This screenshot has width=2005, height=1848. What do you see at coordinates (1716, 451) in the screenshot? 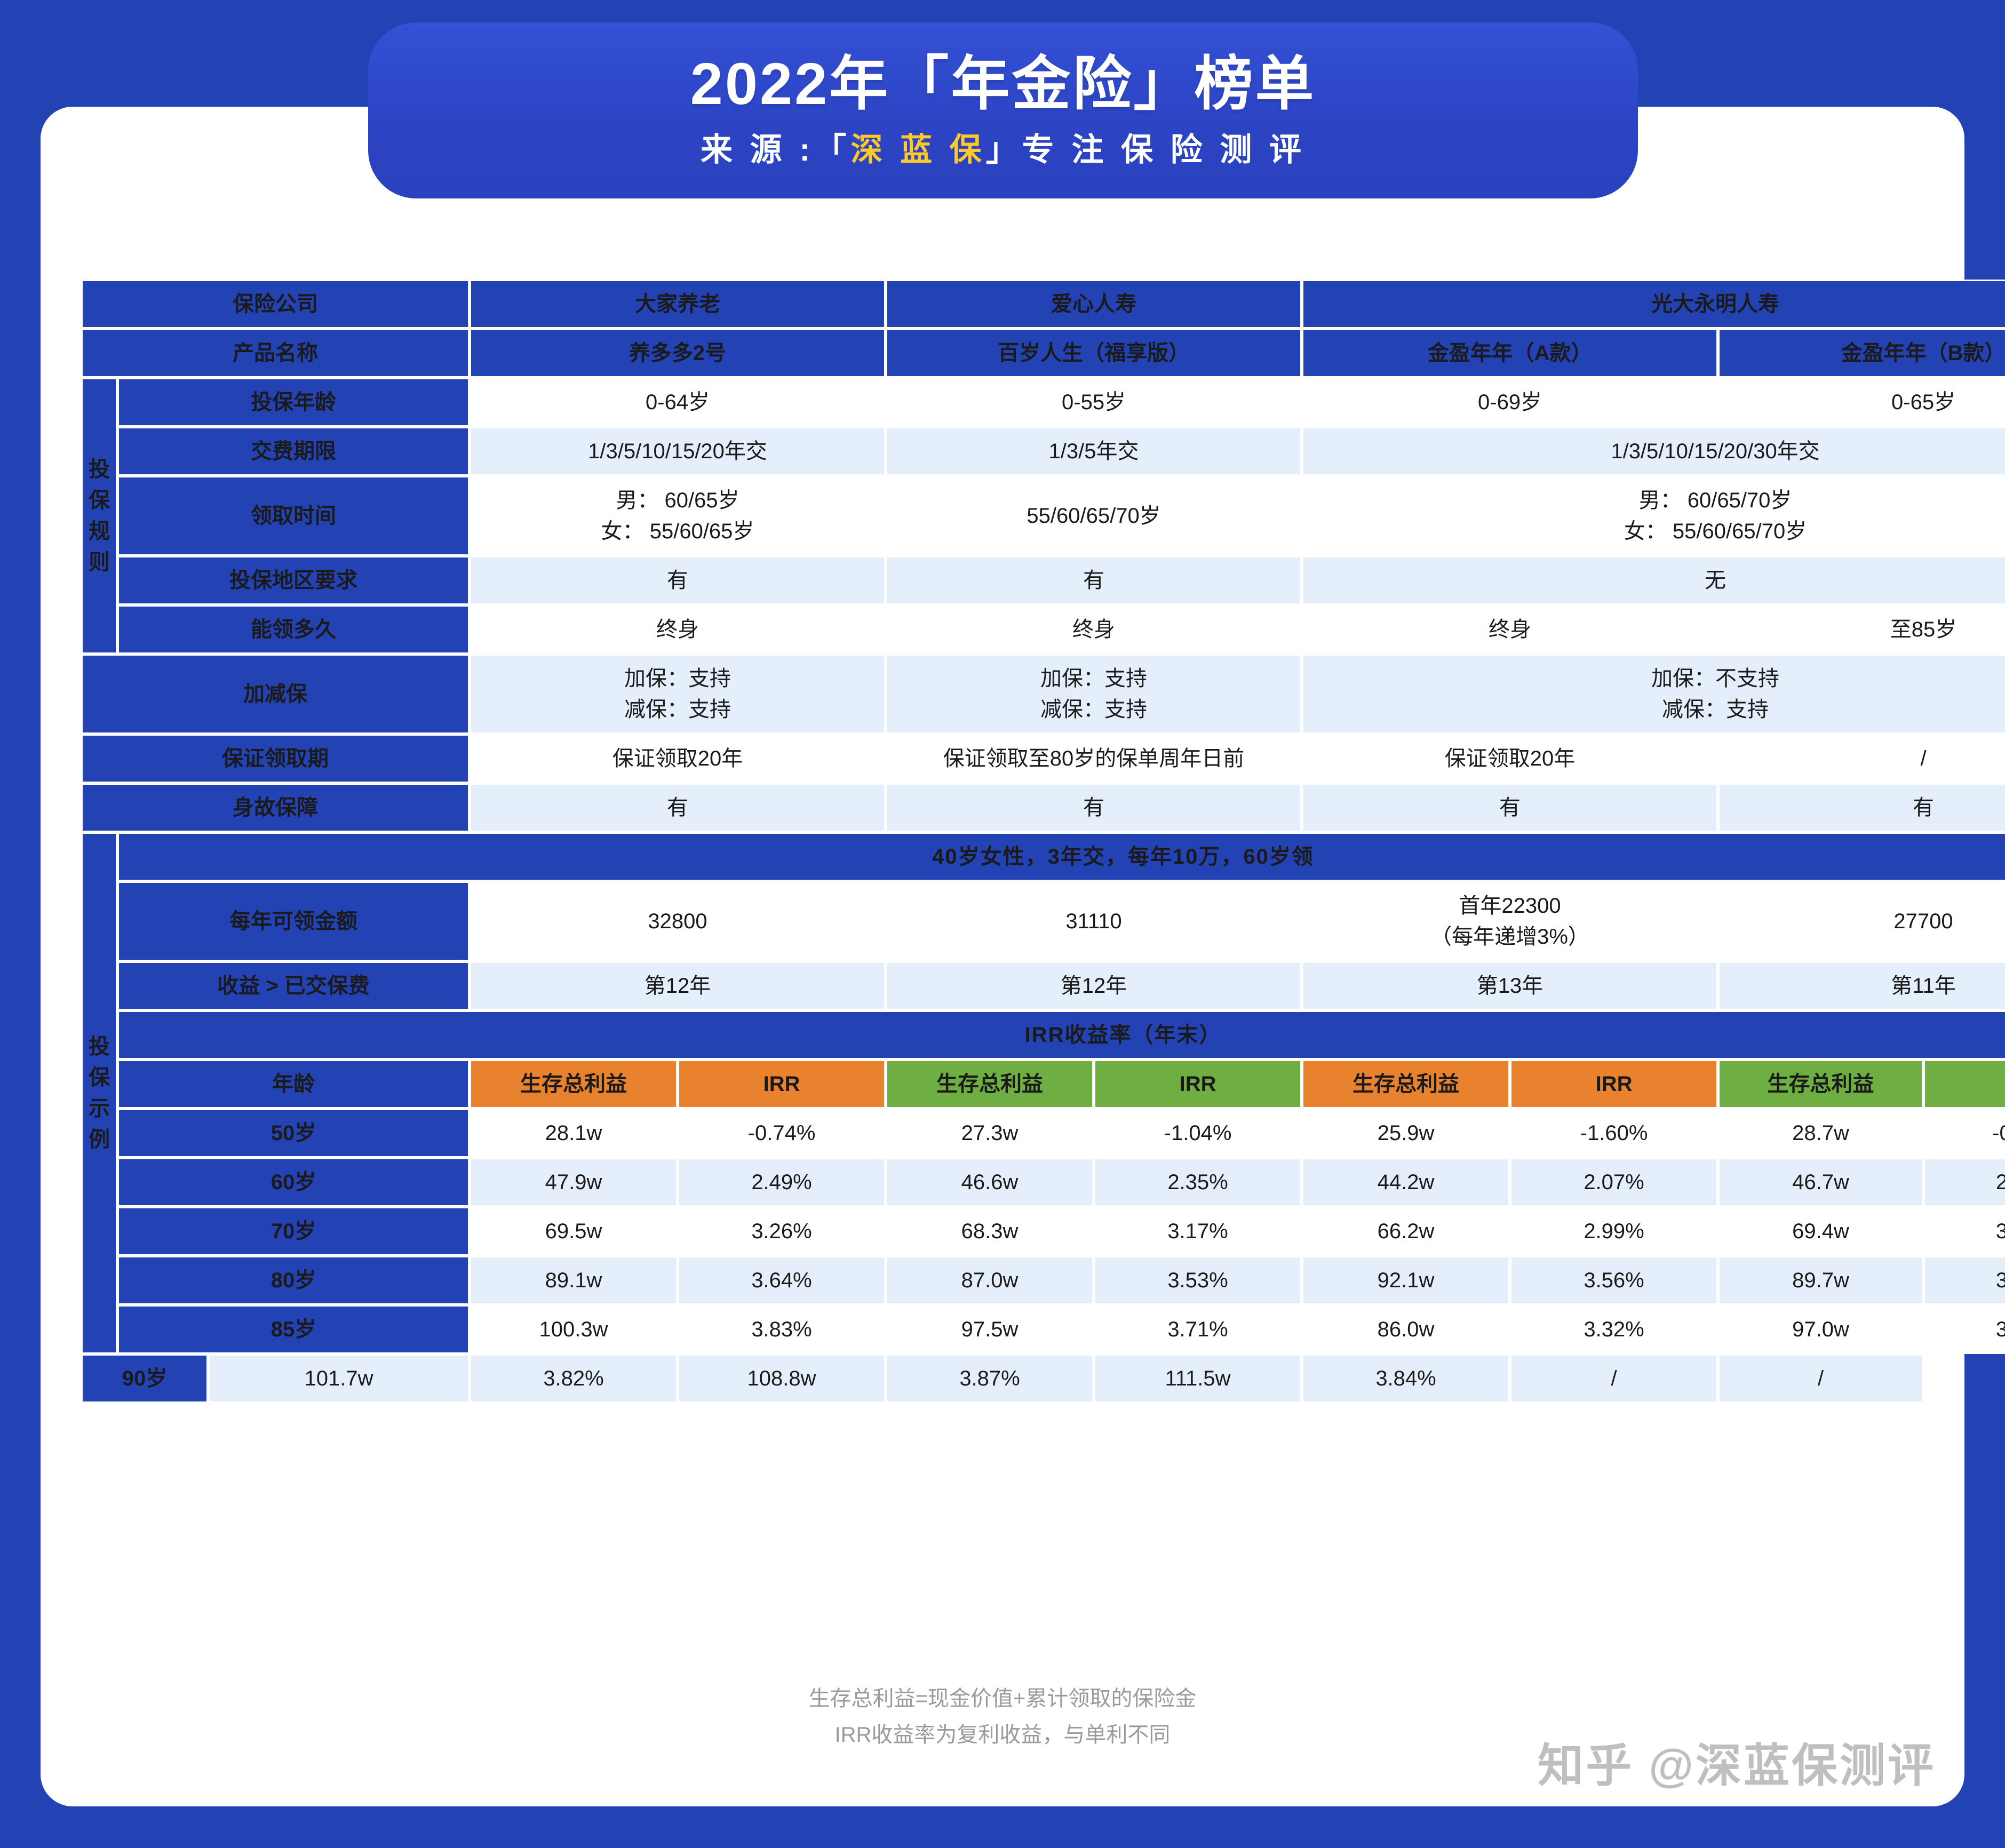
I see `cell-text: 1/3/5/10/15/20/30年交` at bounding box center [1716, 451].